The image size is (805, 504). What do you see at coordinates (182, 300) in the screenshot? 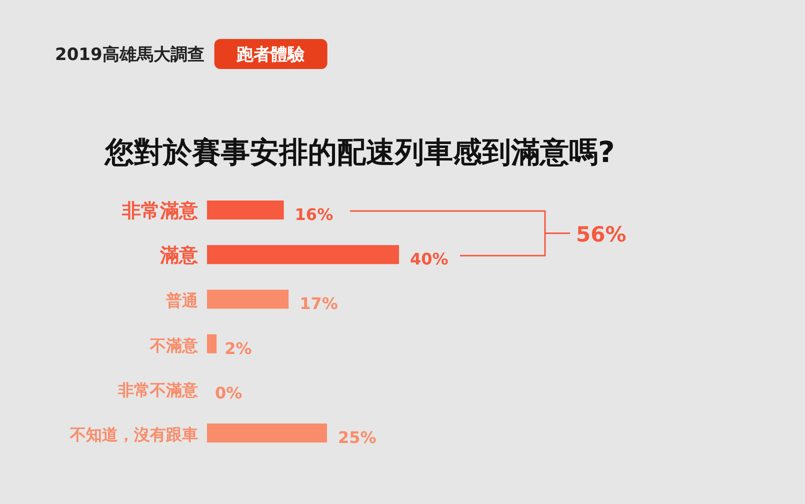
I see `y-tick-label: 普通` at bounding box center [182, 300].